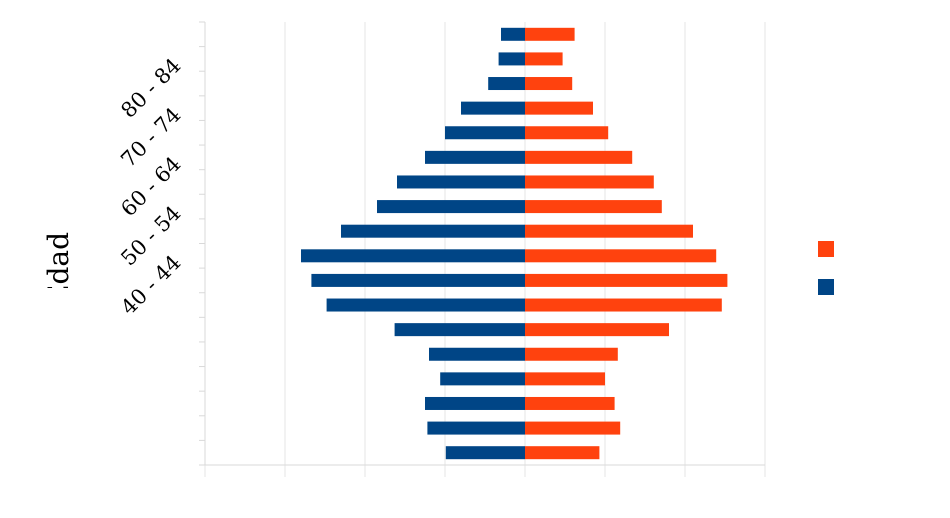  I want to click on bar-series1-row4, so click(493, 108).